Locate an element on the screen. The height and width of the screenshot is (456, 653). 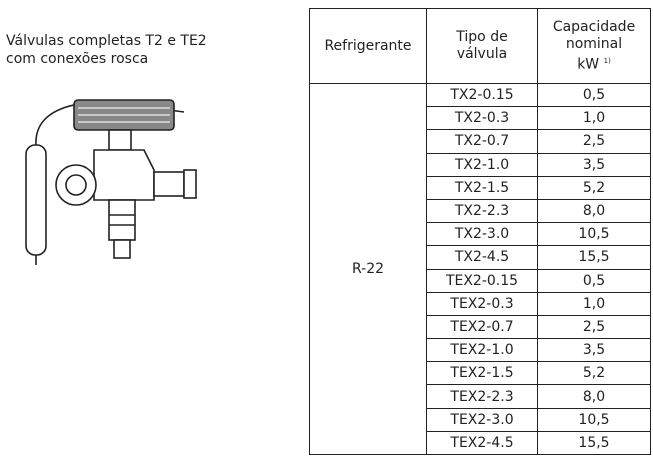
table-row: TEX2-0.15 0,5 is located at coordinates (480, 280).